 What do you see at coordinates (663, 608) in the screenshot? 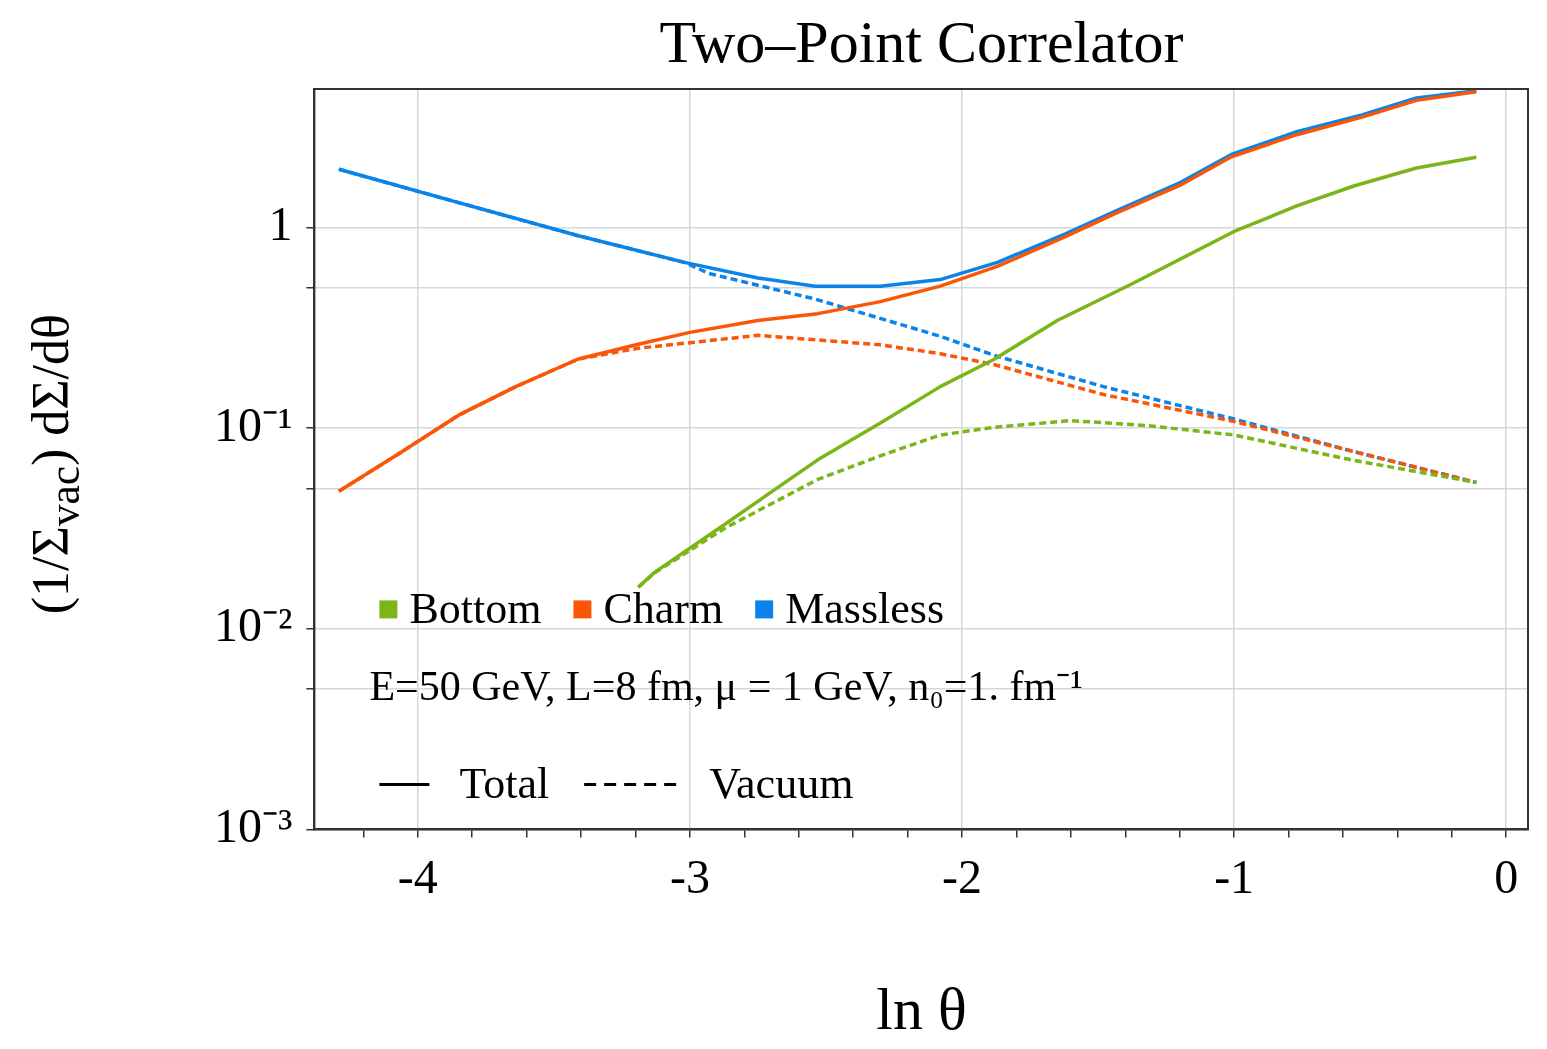
I see `legend-label: Charm` at bounding box center [663, 608].